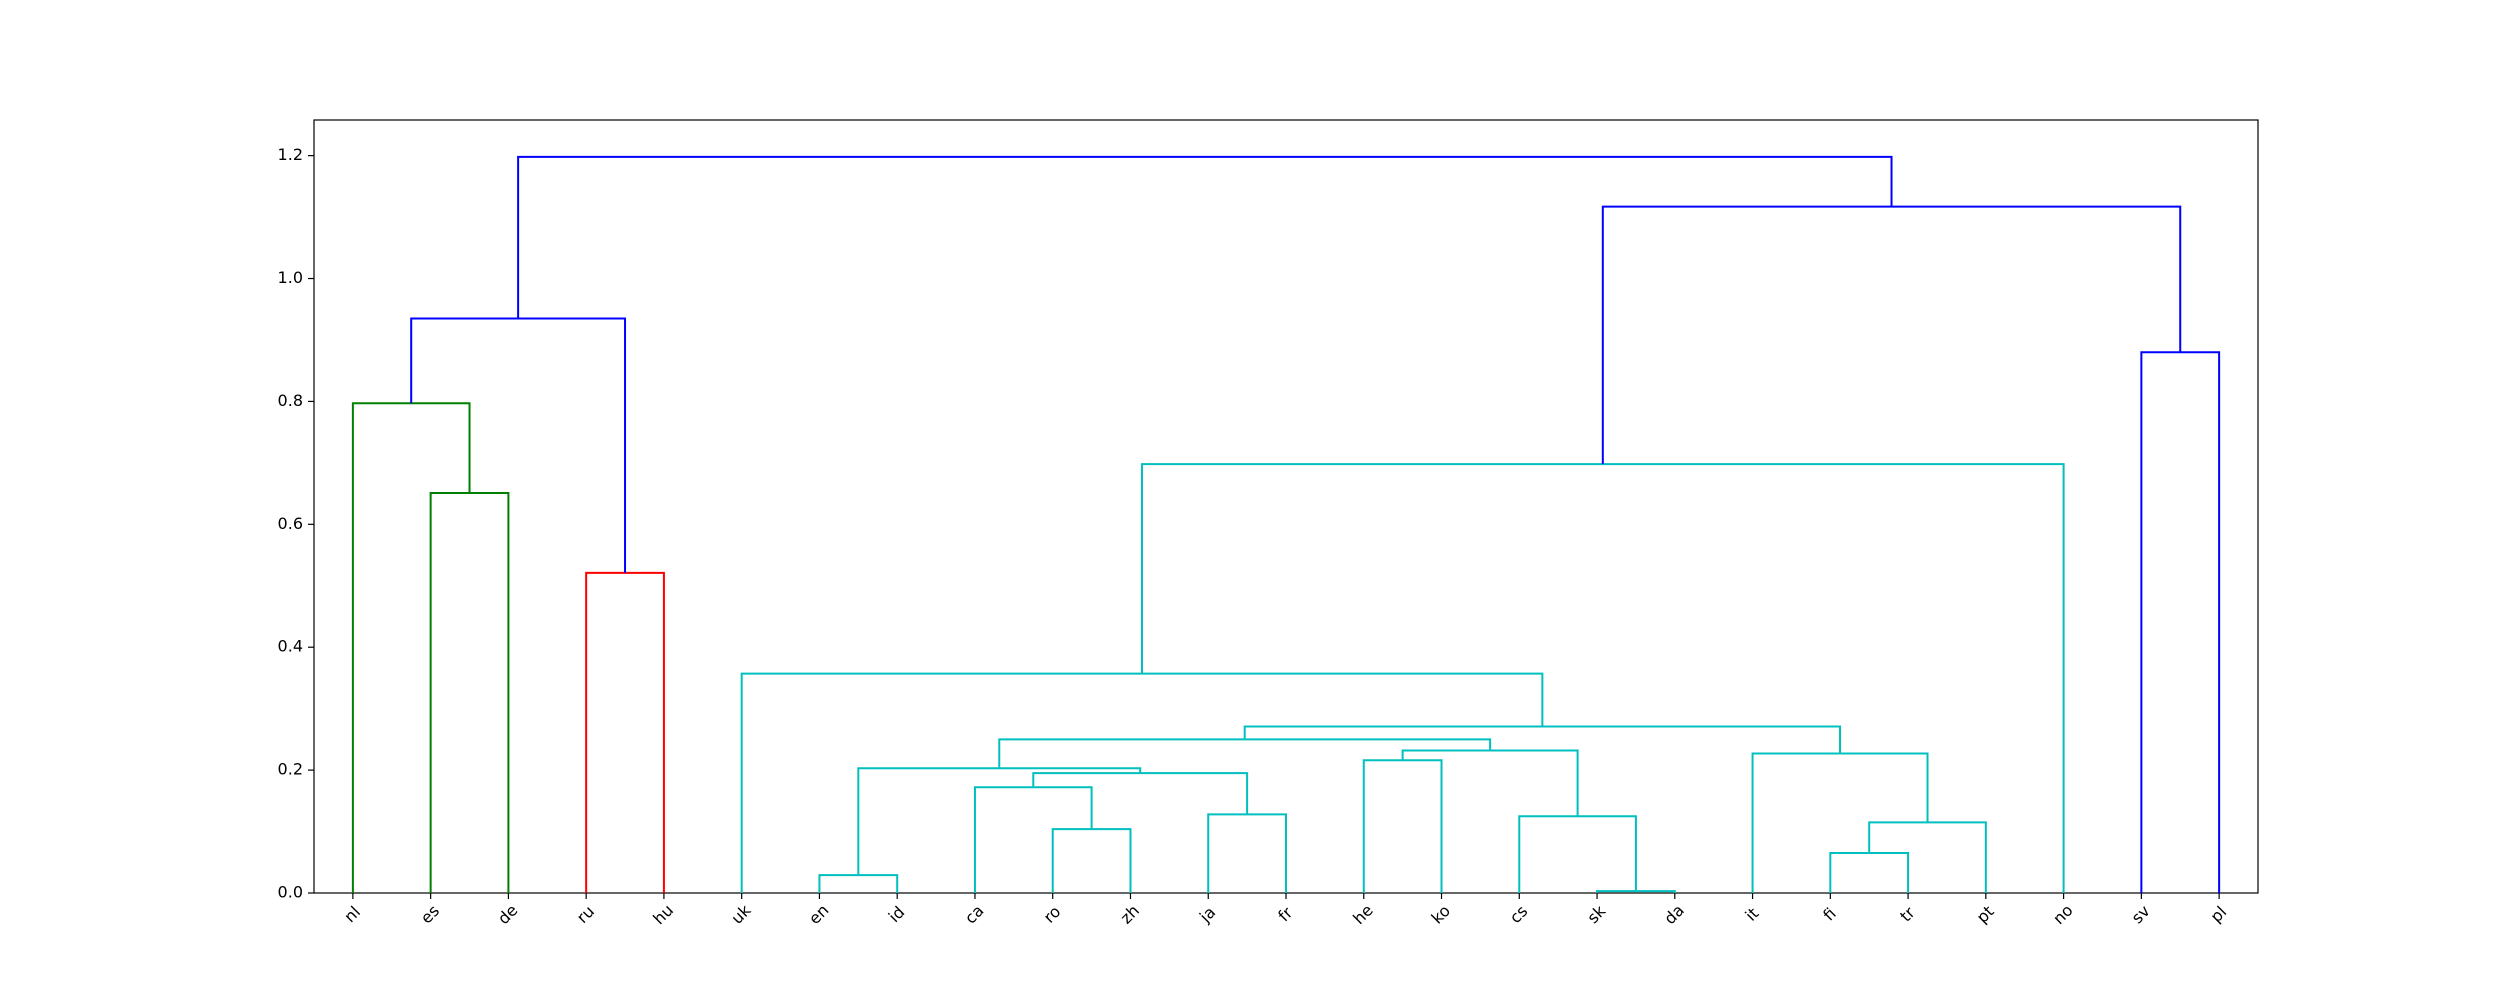  What do you see at coordinates (290, 154) in the screenshot?
I see `y-tick-label: 1.2` at bounding box center [290, 154].